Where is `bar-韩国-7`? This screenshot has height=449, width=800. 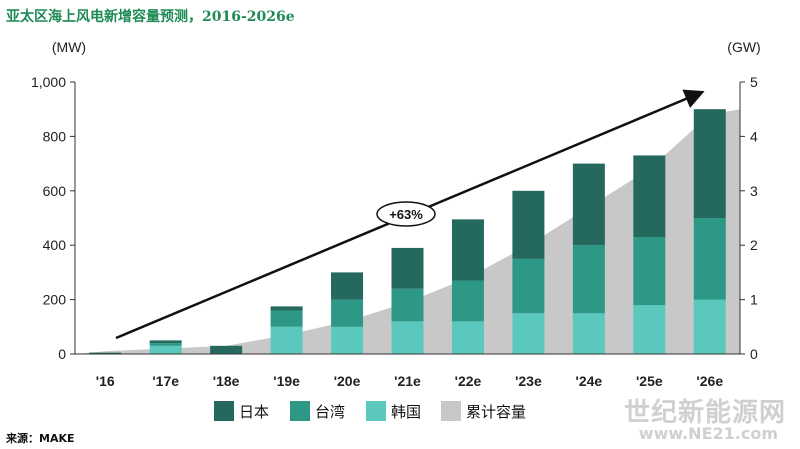
bar-韩国-7 is located at coordinates (528, 333).